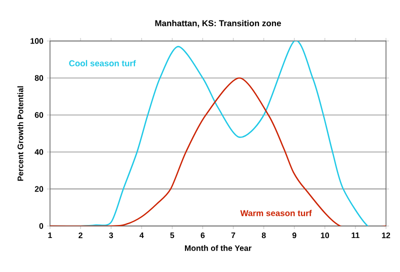 The height and width of the screenshot is (272, 400). What do you see at coordinates (41, 226) in the screenshot?
I see `y-tick-label: 0` at bounding box center [41, 226].